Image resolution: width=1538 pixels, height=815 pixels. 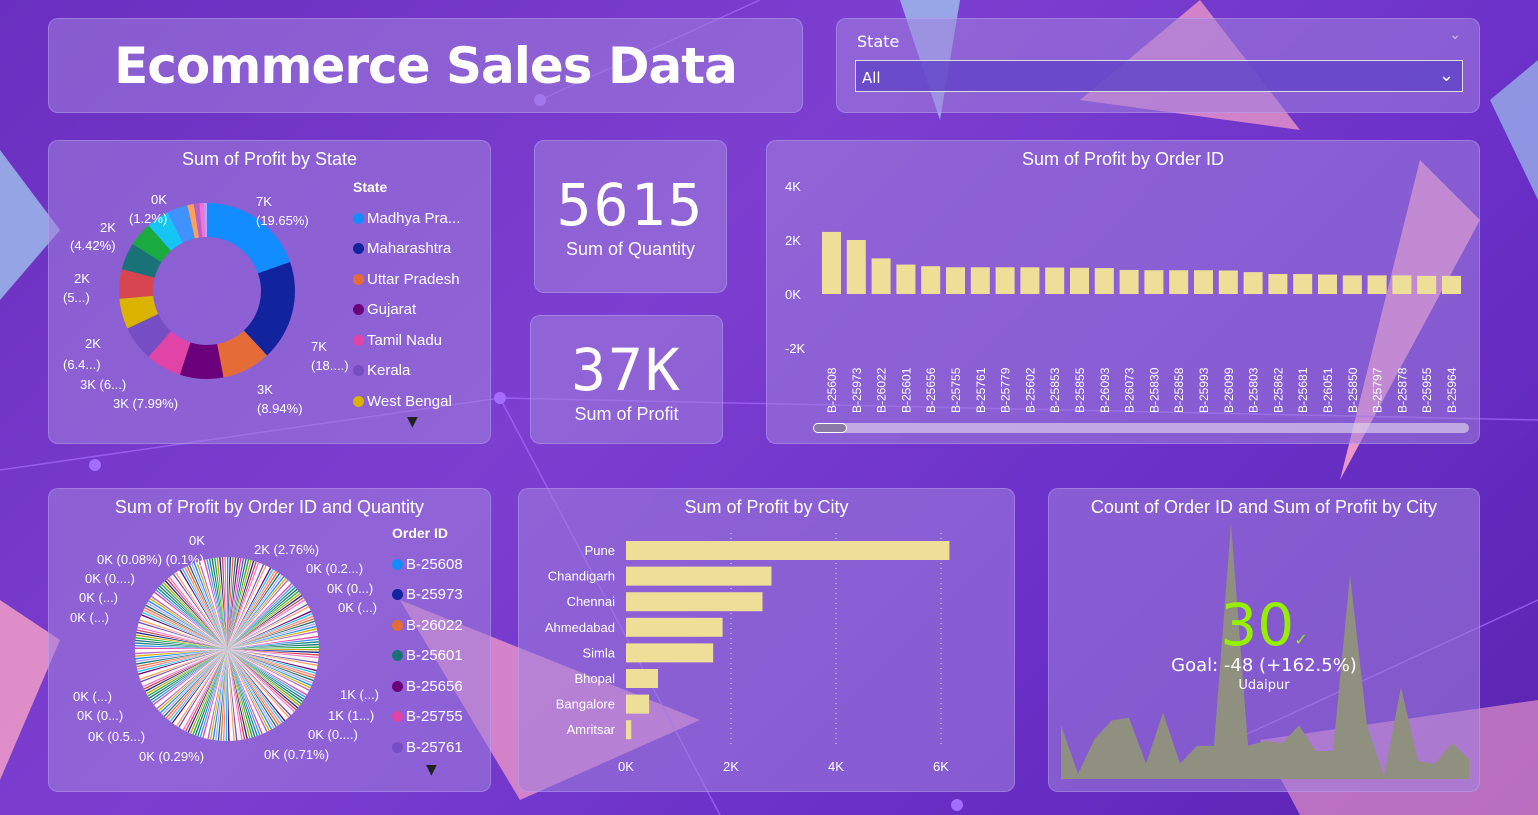 What do you see at coordinates (830, 428) in the screenshot?
I see `scrollbar-thumb` at bounding box center [830, 428].